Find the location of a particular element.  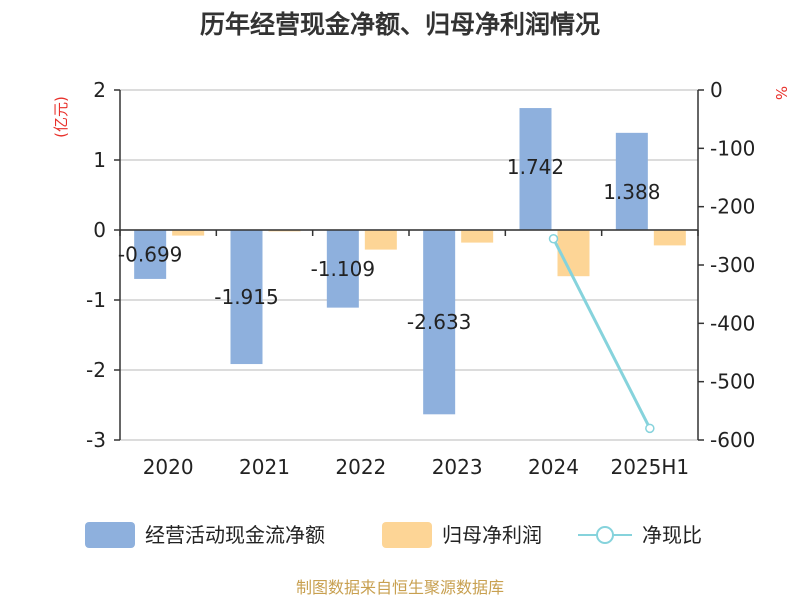

legend-label-net-profit: 归母净利润 is located at coordinates (492, 535).